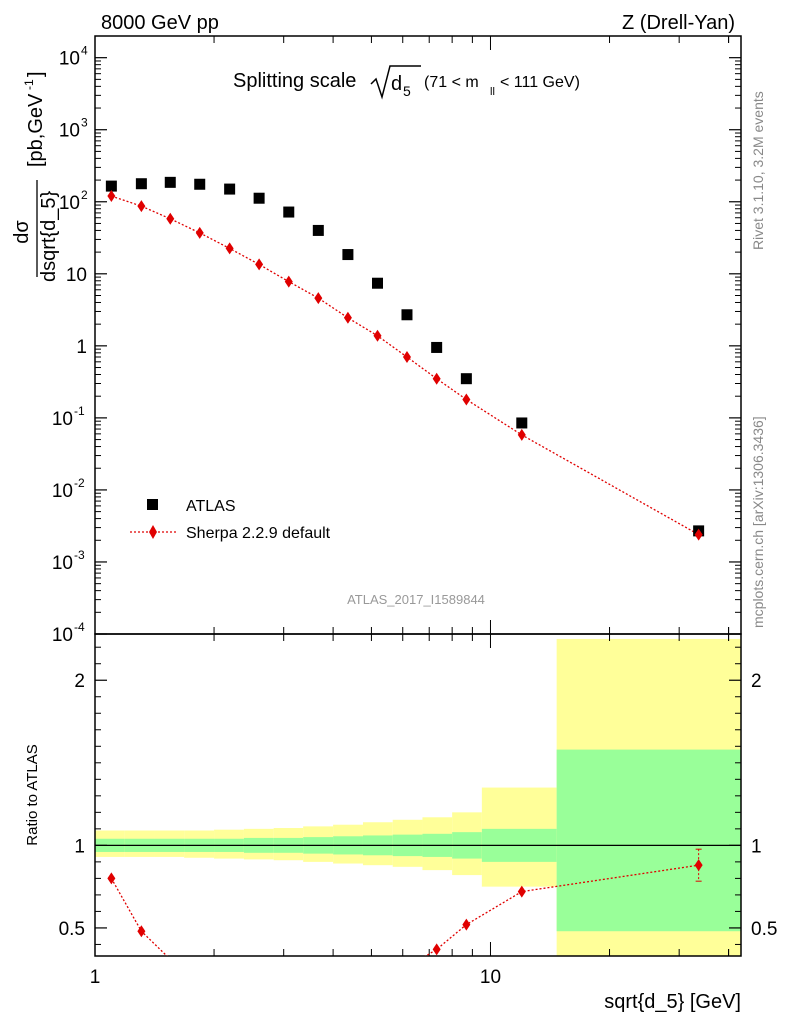  What do you see at coordinates (407, 91) in the screenshot?
I see `title-d-subscript: 5` at bounding box center [407, 91].